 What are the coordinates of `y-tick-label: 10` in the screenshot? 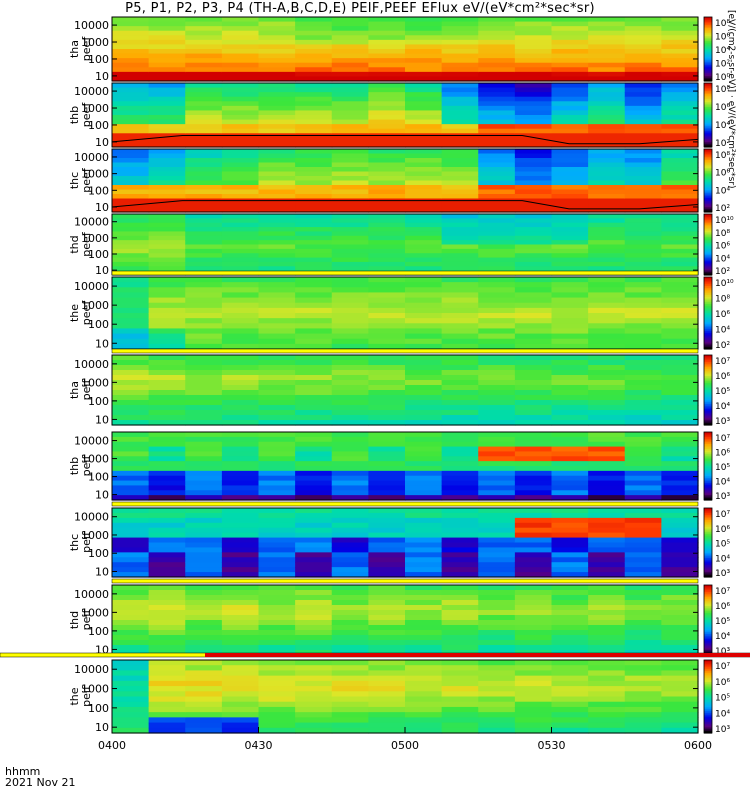 It's located at (102, 572).